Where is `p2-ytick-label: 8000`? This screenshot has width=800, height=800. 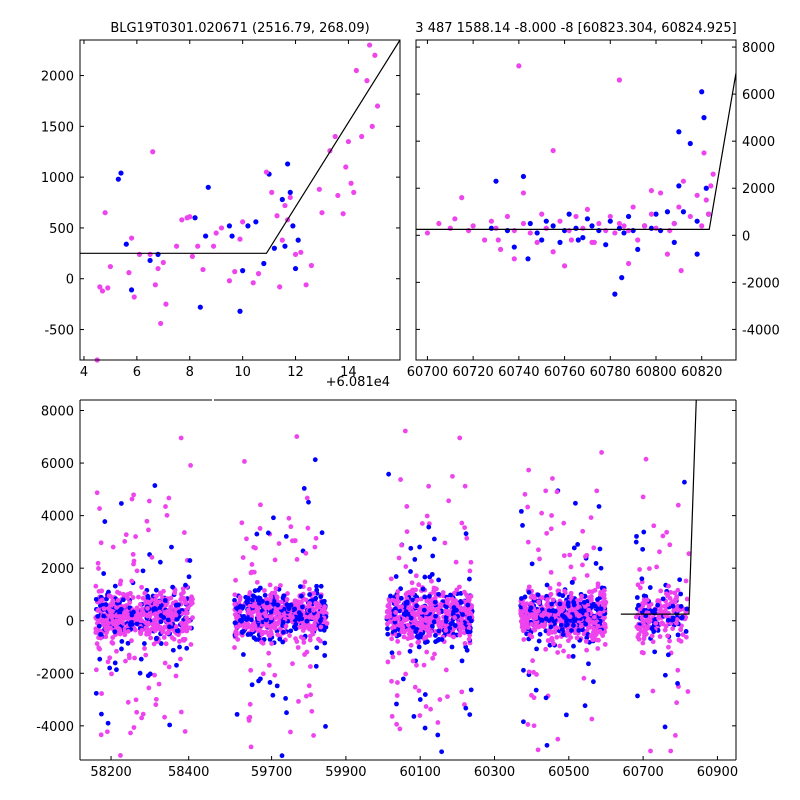
p2-ytick-label: 8000 is located at coordinates (758, 48).